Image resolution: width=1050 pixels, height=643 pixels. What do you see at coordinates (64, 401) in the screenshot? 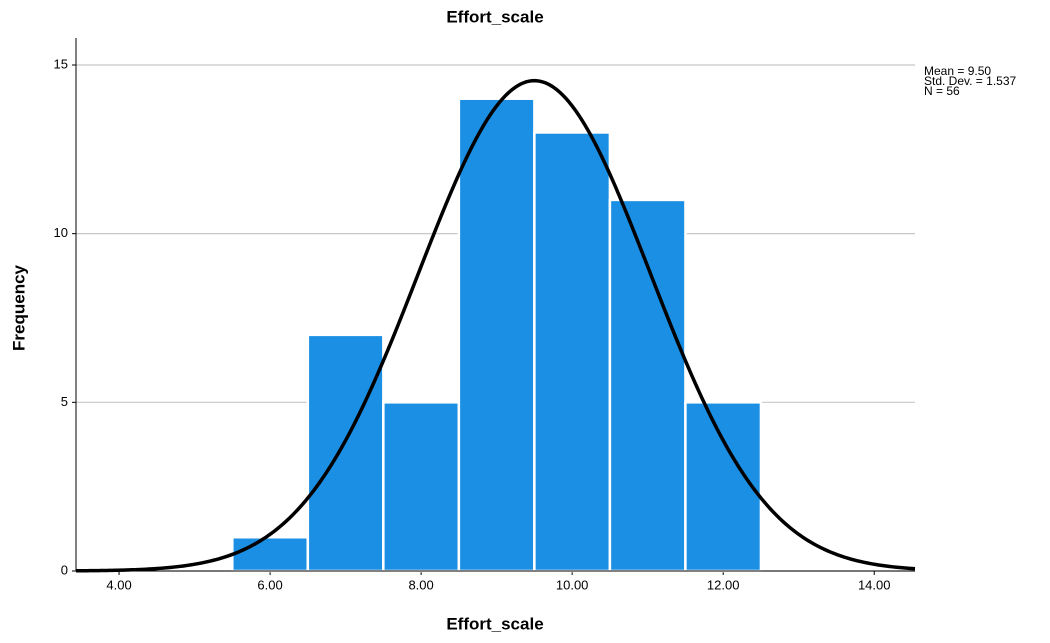
I see `y-tick-label: 5` at bounding box center [64, 401].